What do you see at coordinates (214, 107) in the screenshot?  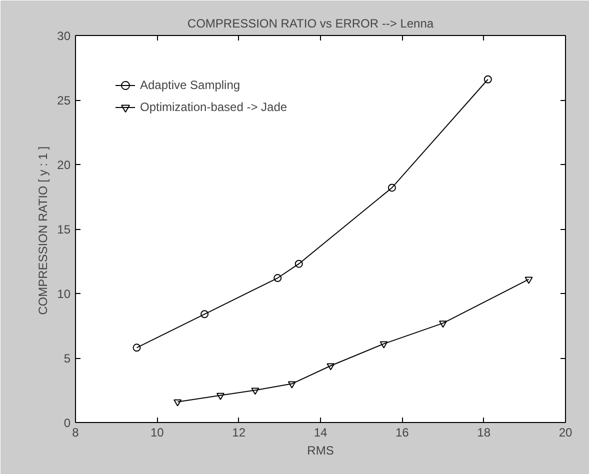 I see `legend-label: Optimization-based -> Jade` at bounding box center [214, 107].